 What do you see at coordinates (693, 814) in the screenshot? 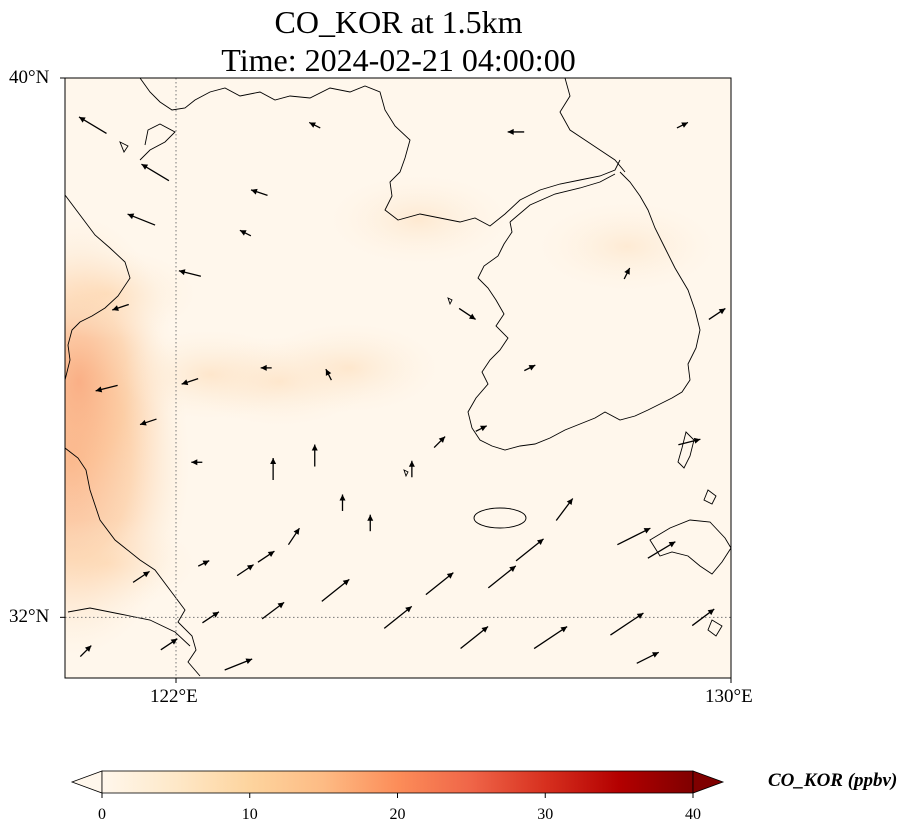
I see `colorbar-tick-label: 40` at bounding box center [693, 814].